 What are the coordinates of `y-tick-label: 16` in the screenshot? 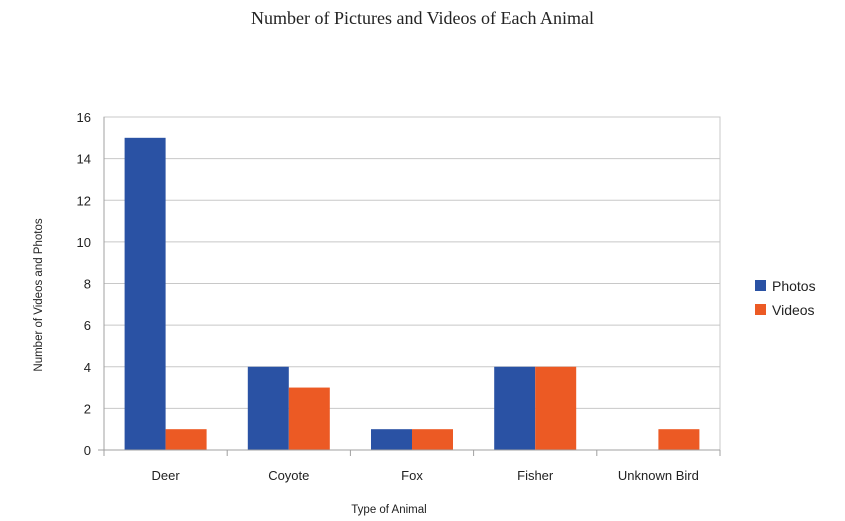 It's located at (84, 117).